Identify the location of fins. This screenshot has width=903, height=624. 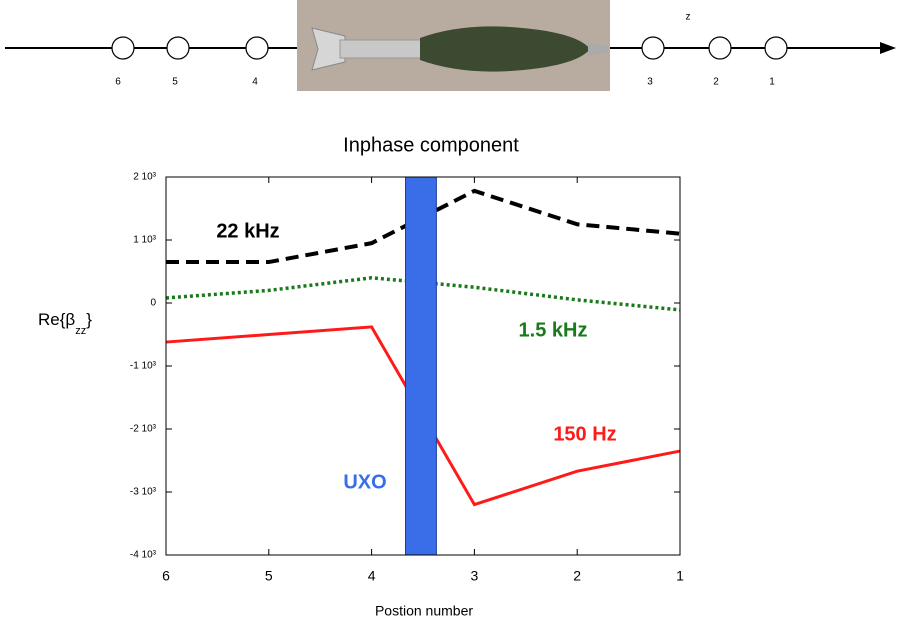
(328, 49).